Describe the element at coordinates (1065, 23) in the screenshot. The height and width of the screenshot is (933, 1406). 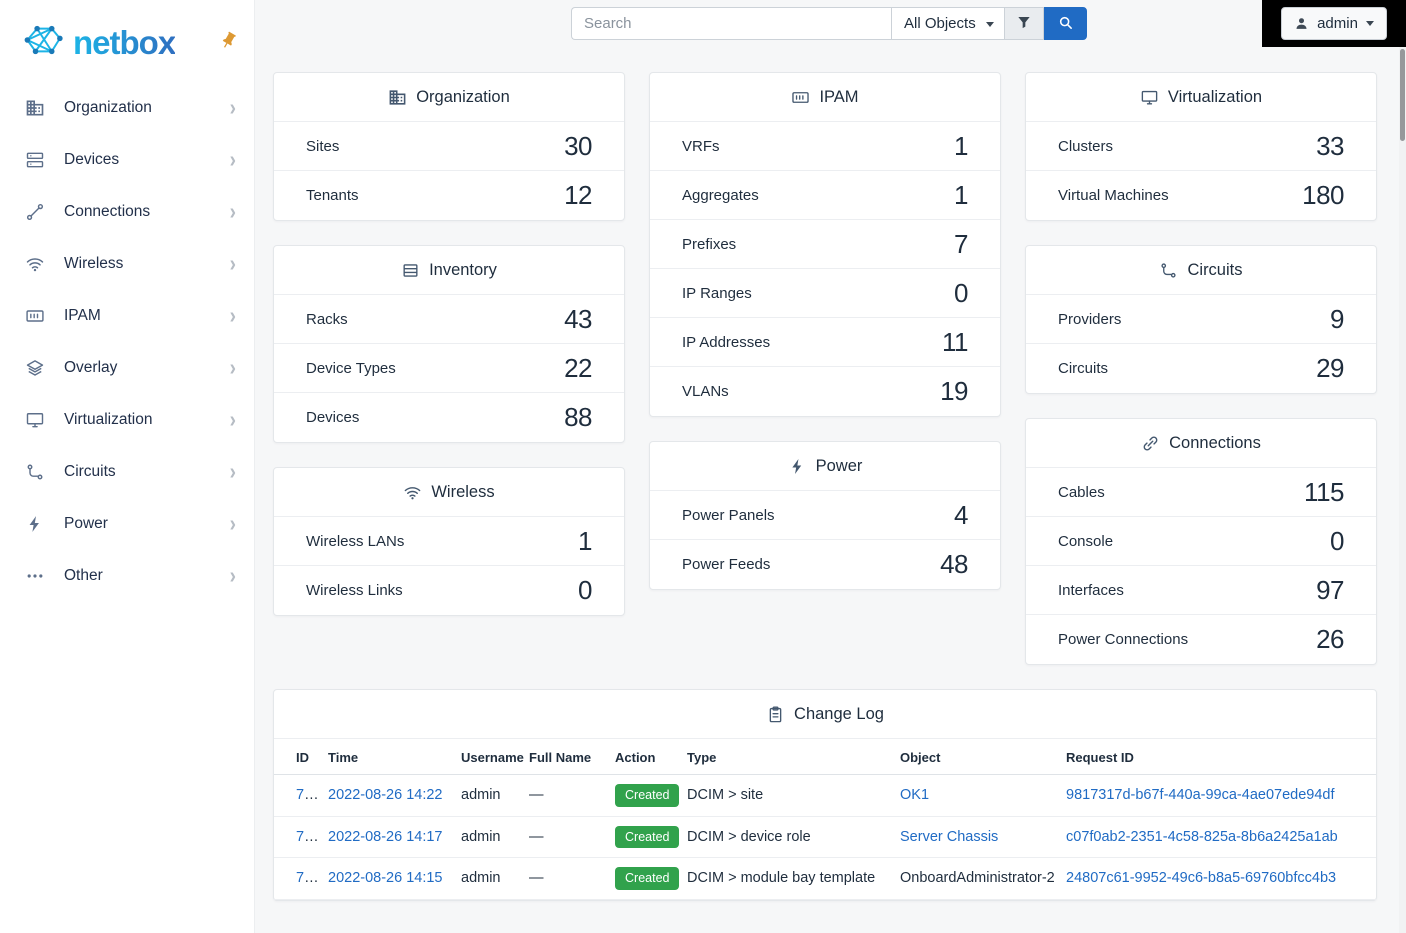
I see `search-button` at that location.